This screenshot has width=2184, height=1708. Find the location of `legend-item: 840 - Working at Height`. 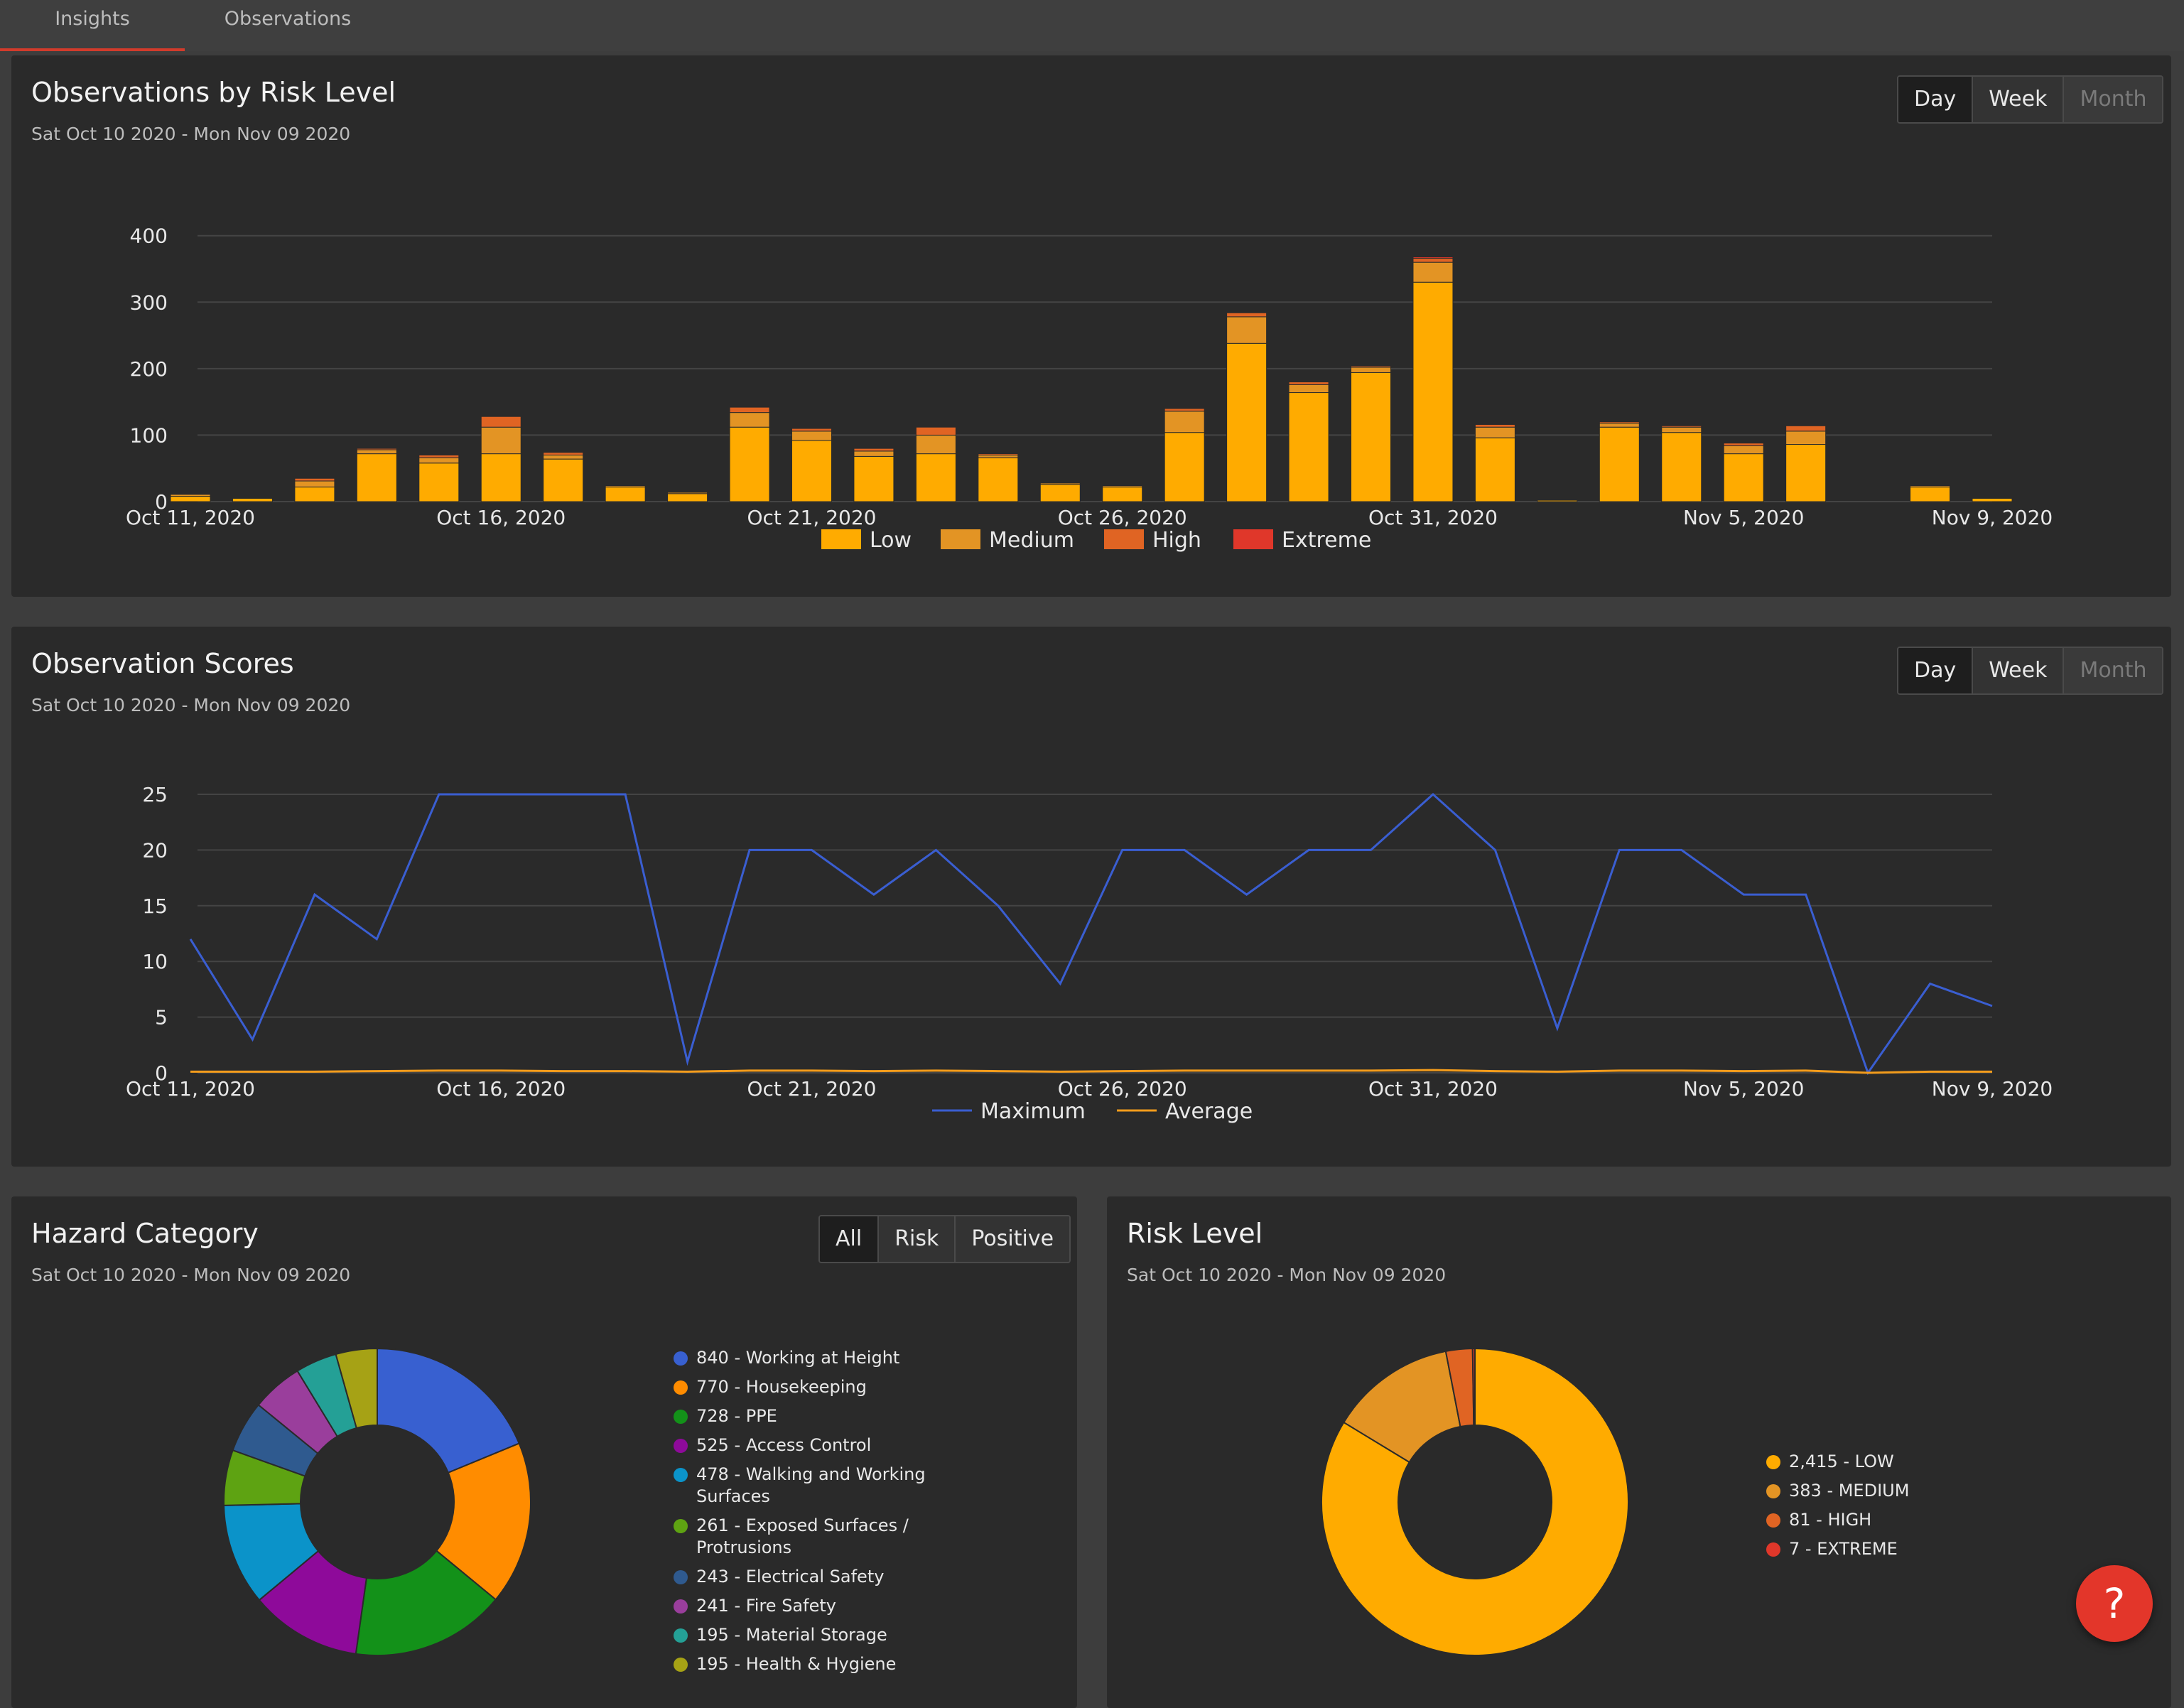

legend-item: 840 - Working at Height is located at coordinates (830, 1358).